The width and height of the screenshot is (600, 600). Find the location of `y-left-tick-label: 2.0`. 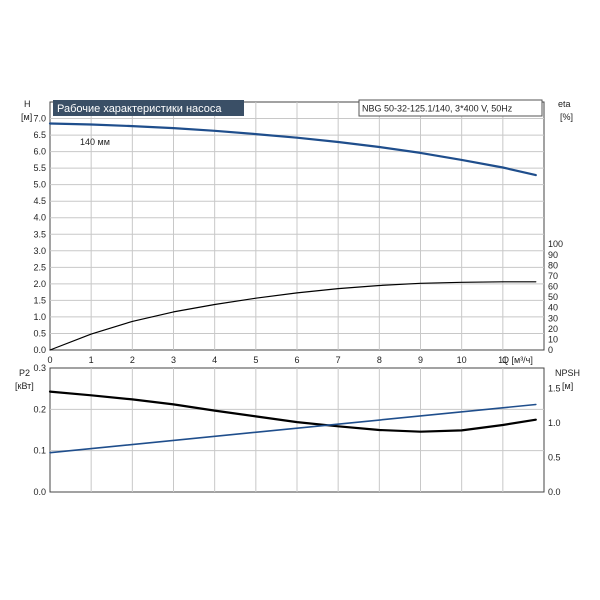

y-left-tick-label: 2.0 is located at coordinates (39, 284).